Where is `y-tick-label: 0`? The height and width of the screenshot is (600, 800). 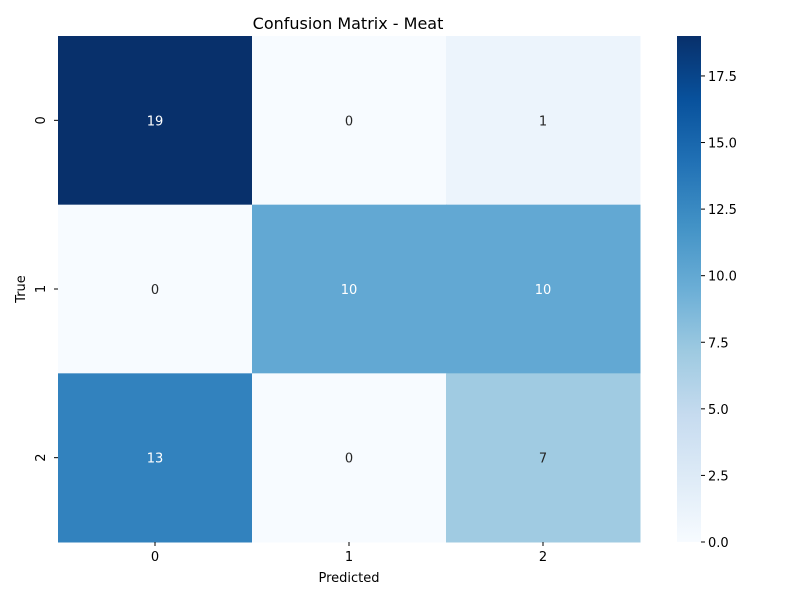 y-tick-label: 0 is located at coordinates (41, 120).